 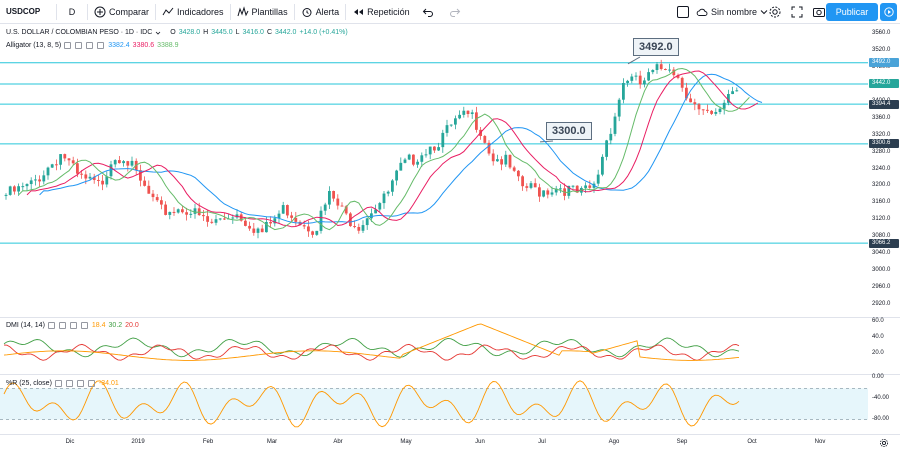 What do you see at coordinates (371, 404) in the screenshot?
I see `wr-line` at bounding box center [371, 404].